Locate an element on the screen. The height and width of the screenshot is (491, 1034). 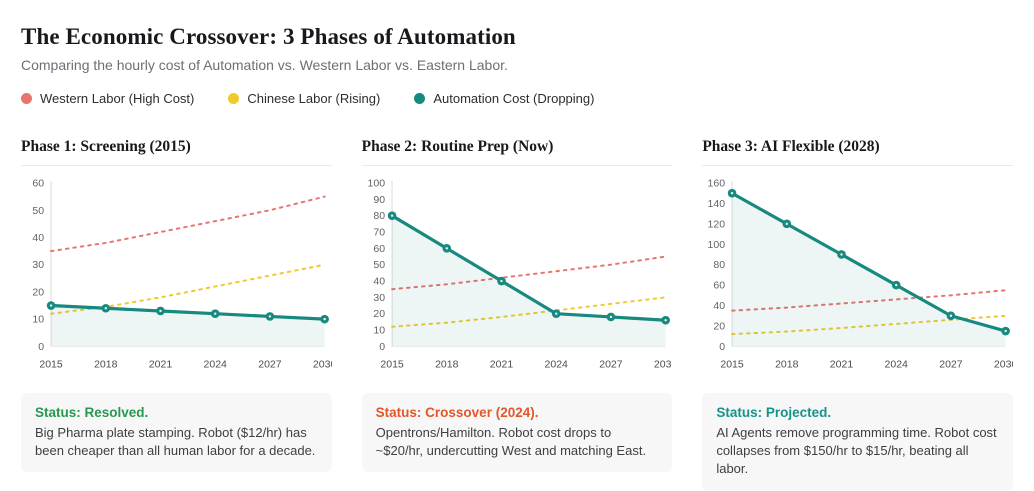
phase-1-title: Phase 1: Screening (2015) is located at coordinates (176, 152).